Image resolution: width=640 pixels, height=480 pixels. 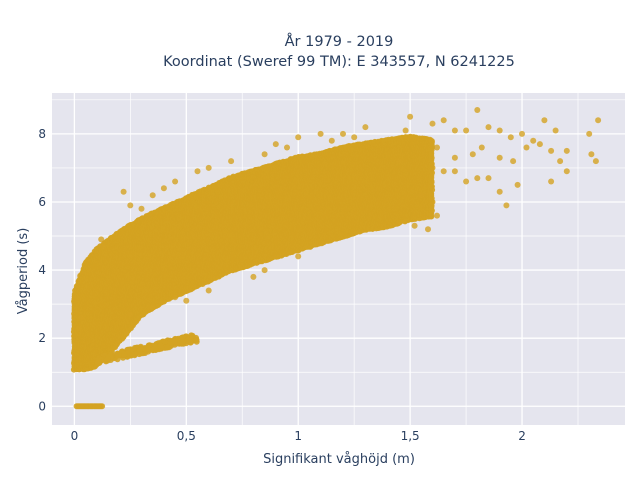 What do you see at coordinates (339, 41) in the screenshot?
I see `chart-title: År 1979 - 2019` at bounding box center [339, 41].